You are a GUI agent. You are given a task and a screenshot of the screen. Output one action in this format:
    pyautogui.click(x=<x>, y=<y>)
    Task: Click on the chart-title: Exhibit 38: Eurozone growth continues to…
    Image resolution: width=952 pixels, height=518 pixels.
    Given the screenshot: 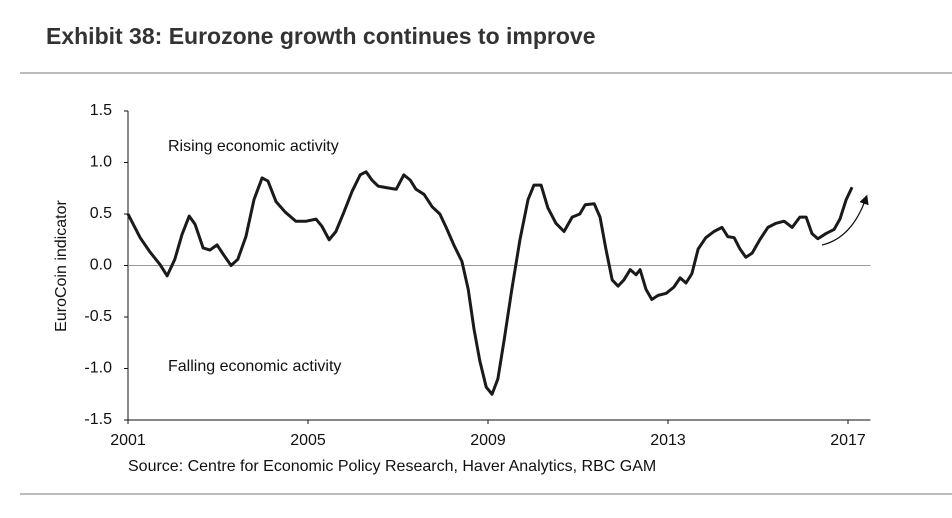 What is the action you would take?
    pyautogui.click(x=320, y=36)
    